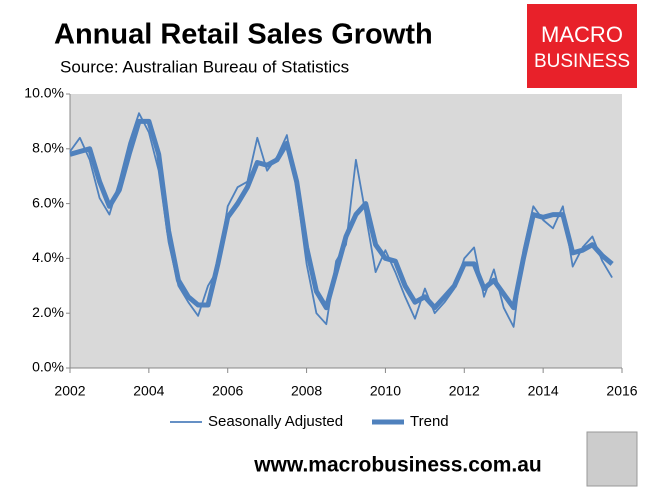 The height and width of the screenshot is (492, 649). What do you see at coordinates (429, 421) in the screenshot?
I see `legend-label: Trend` at bounding box center [429, 421].